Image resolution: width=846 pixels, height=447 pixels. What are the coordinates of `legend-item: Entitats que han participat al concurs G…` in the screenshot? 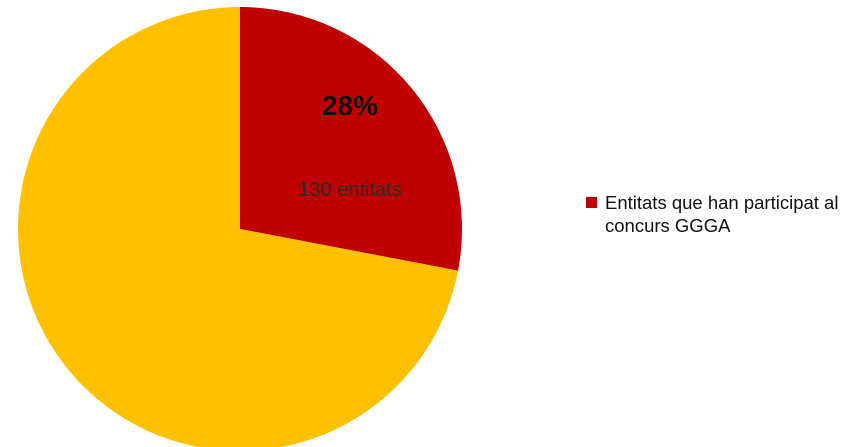 It's located at (713, 214).